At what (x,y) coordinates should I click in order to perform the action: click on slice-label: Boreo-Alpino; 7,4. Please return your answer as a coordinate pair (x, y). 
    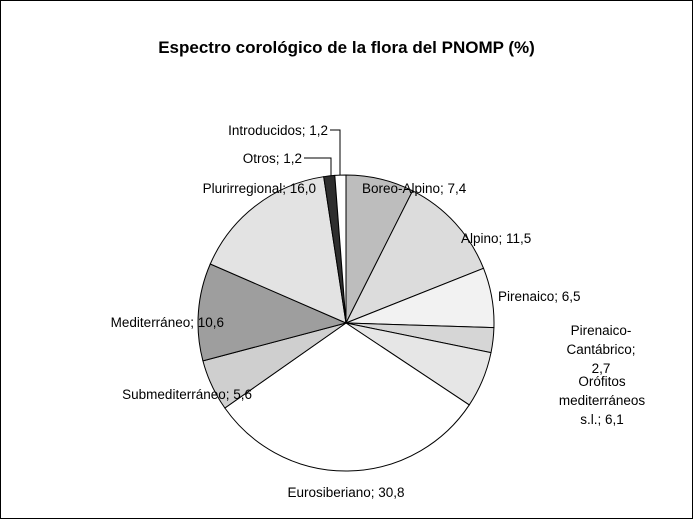
    Looking at the image, I should click on (414, 188).